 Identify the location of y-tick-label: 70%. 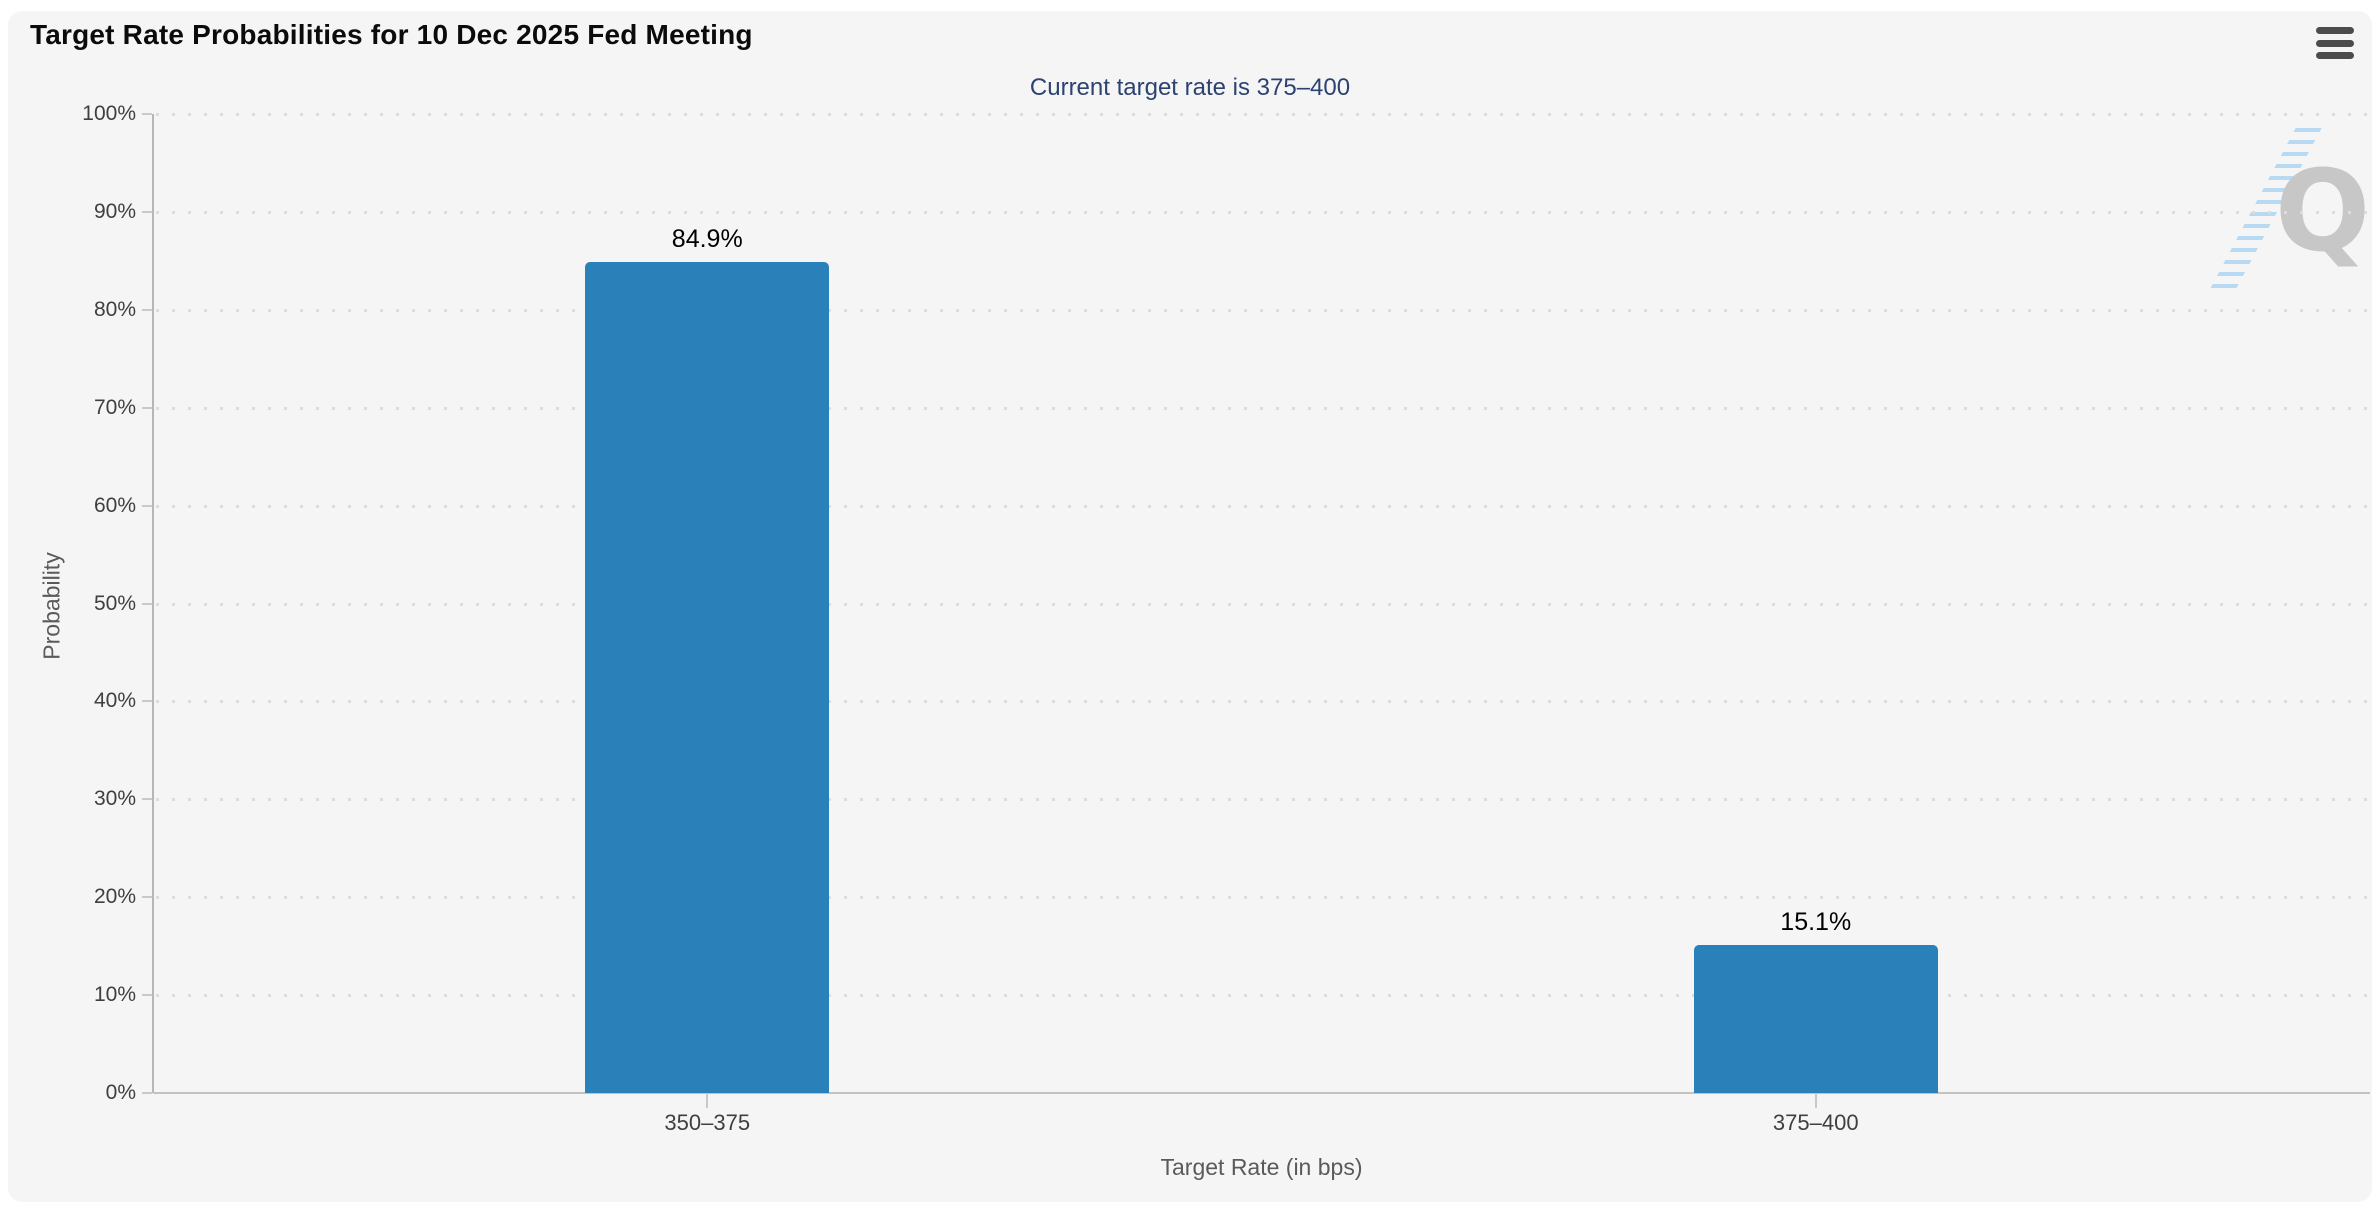
(114, 407).